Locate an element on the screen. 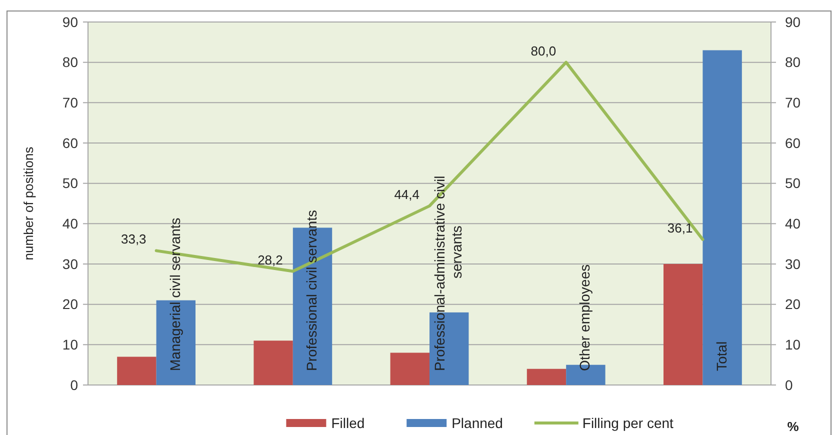  y2-tick-label: 10 is located at coordinates (793, 344).